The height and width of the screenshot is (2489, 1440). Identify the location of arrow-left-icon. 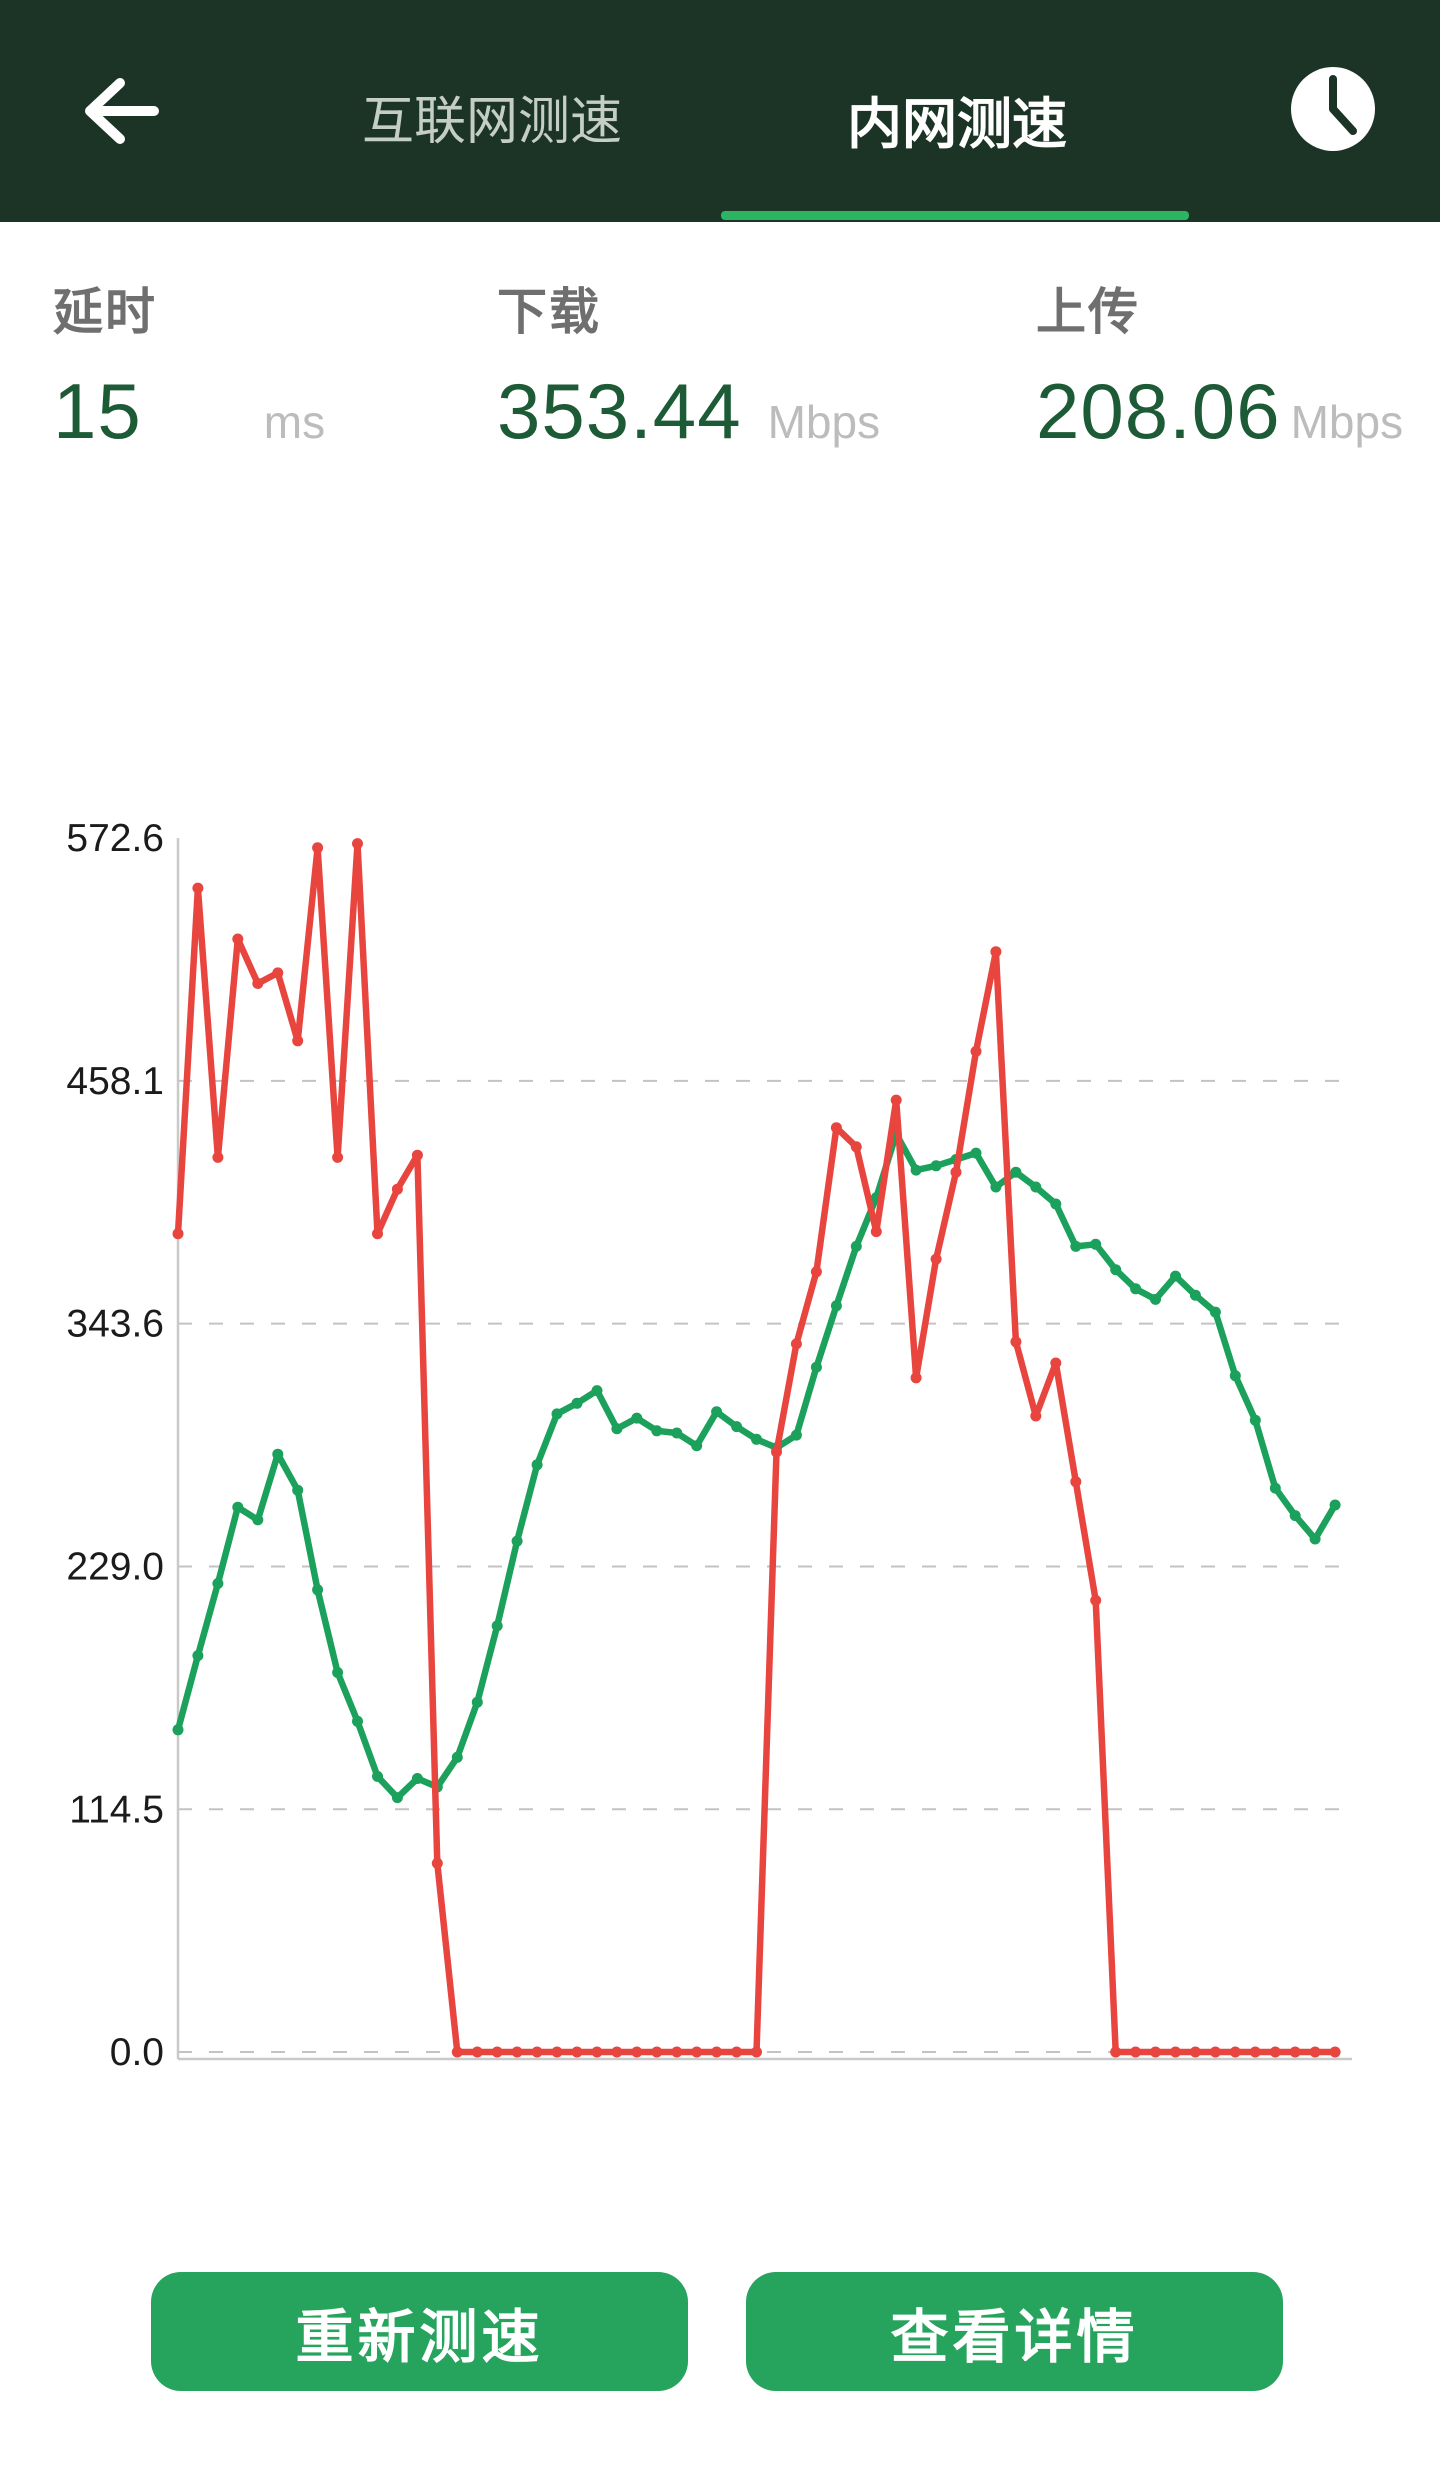
(124, 120).